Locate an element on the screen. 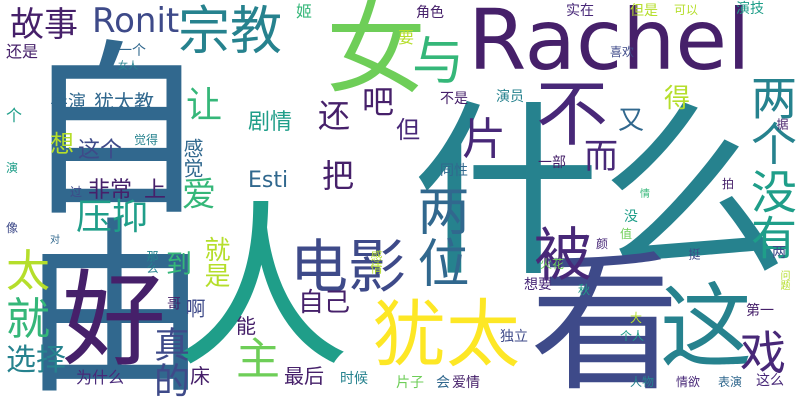 The width and height of the screenshot is (800, 400). word-name: 那么 is located at coordinates (152, 262).